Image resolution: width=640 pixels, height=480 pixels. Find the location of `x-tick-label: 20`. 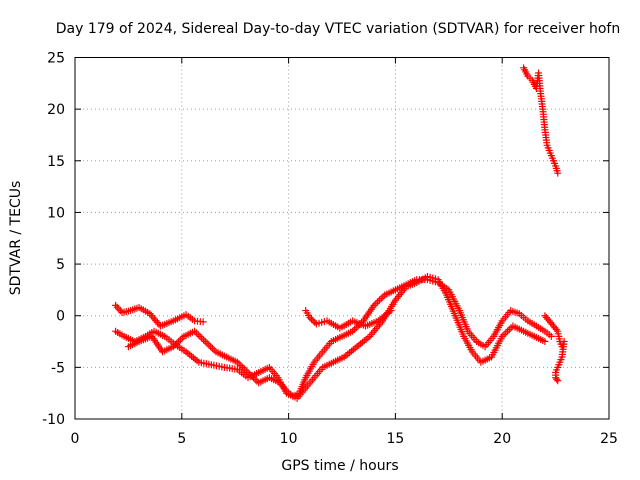

x-tick-label: 20 is located at coordinates (502, 439).